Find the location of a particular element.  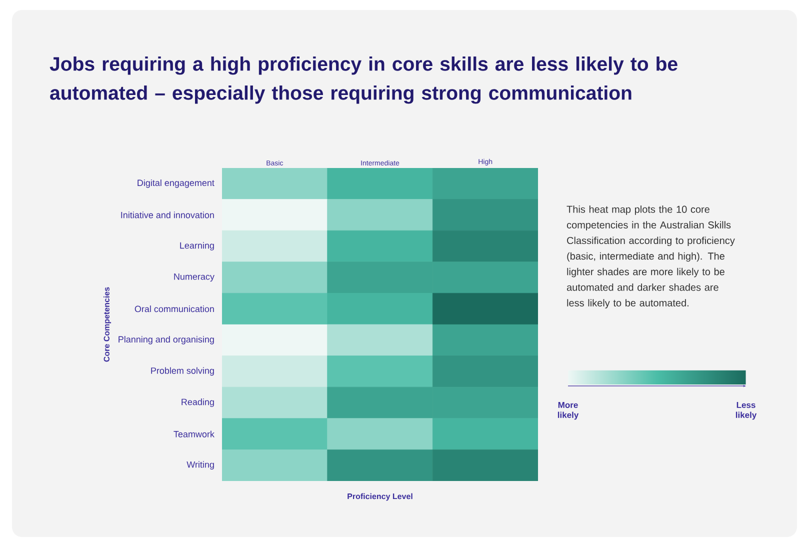

y-tick-label: Reading is located at coordinates (198, 402).